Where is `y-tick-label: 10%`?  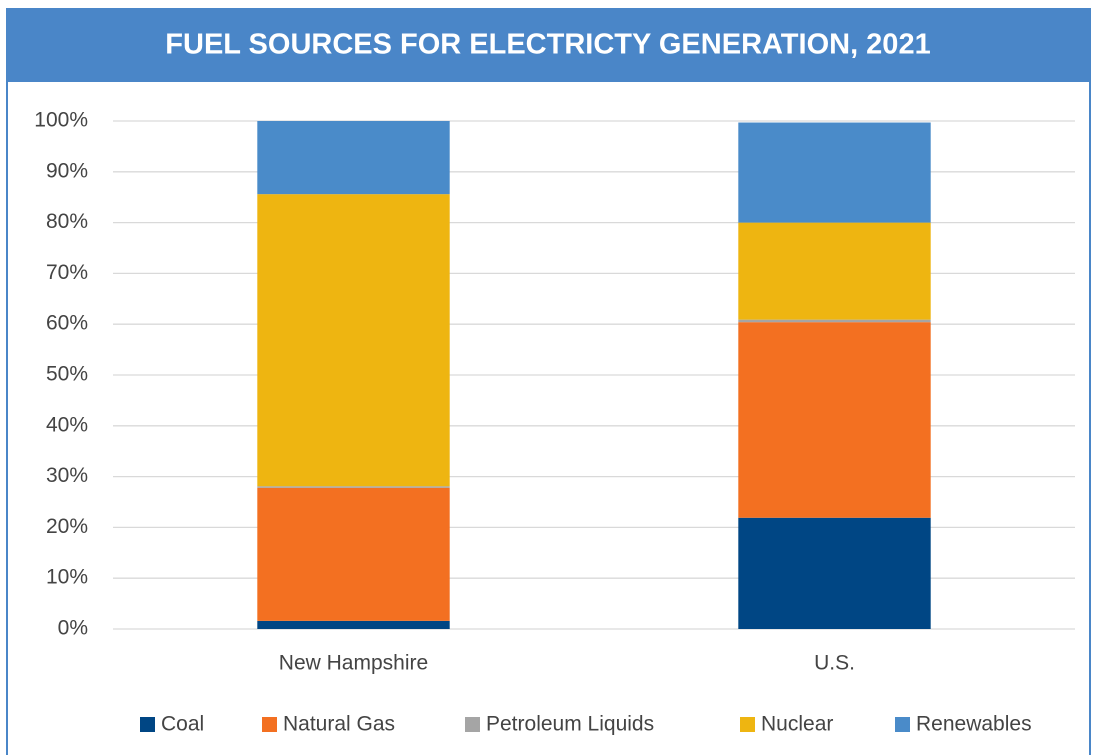 y-tick-label: 10% is located at coordinates (67, 577).